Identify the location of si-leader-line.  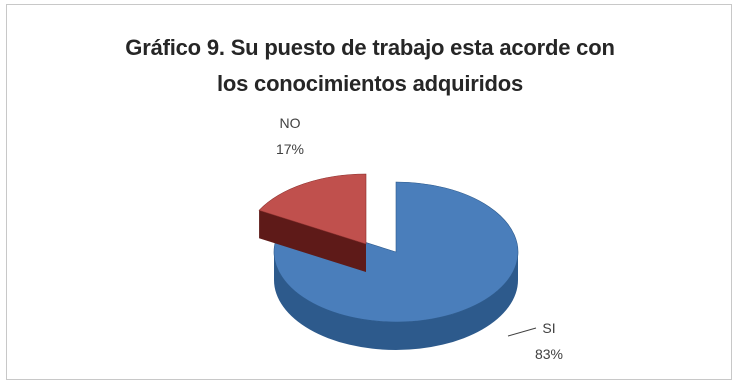
(522, 332).